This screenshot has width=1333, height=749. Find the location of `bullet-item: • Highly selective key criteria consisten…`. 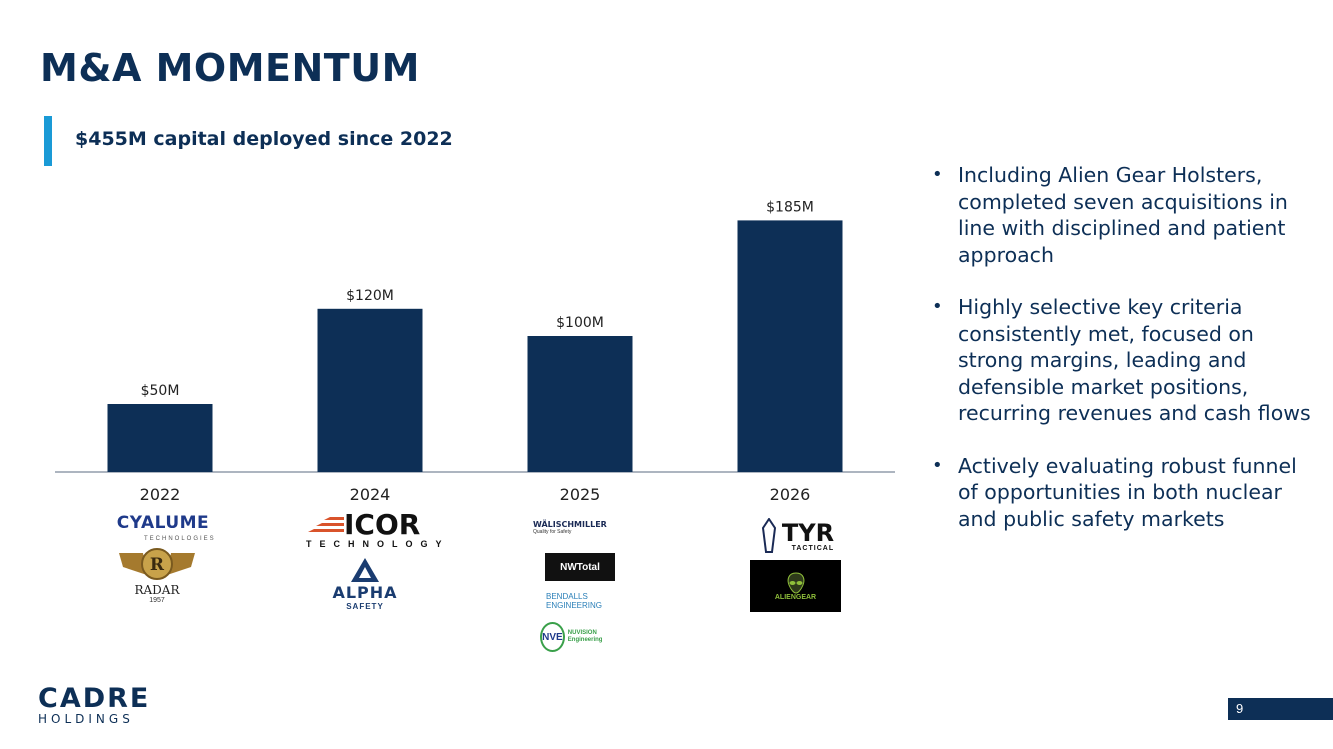

bullet-item: • Highly selective key criteria consisten… is located at coordinates (1121, 360).